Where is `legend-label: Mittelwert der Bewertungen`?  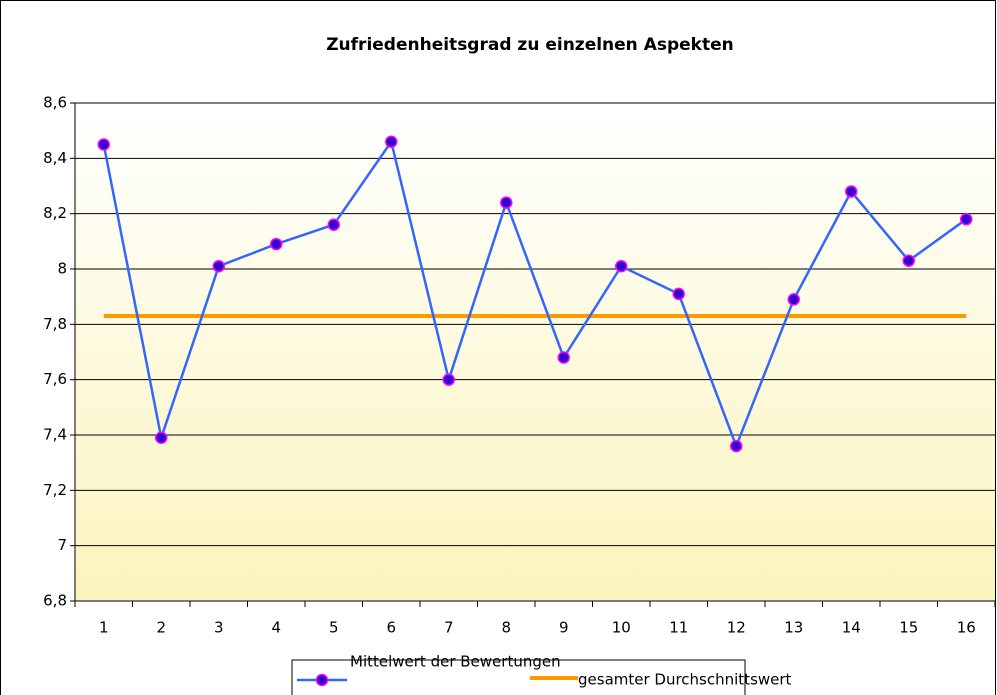 legend-label: Mittelwert der Bewertungen is located at coordinates (455, 662).